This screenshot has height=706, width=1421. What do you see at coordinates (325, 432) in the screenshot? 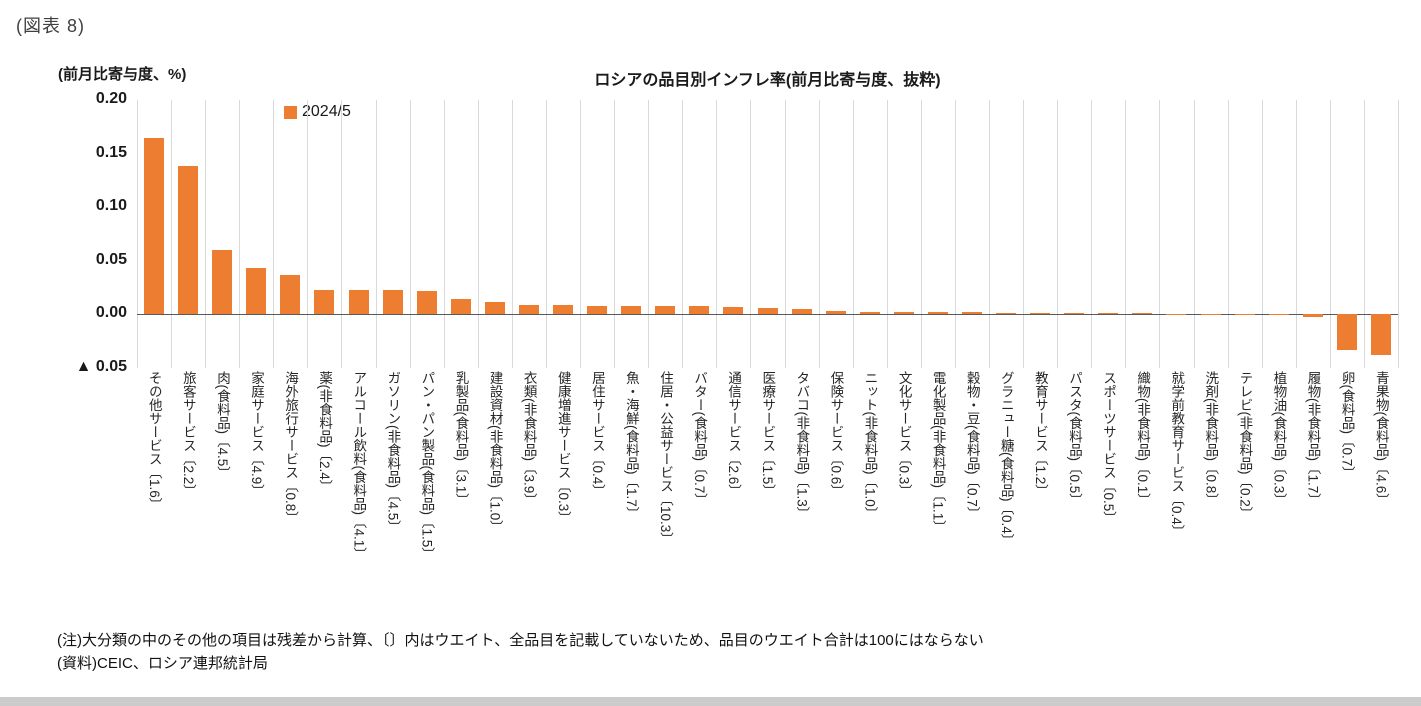
I see `x-axis-label-text: 薬(非食料品)〔2.4〕` at bounding box center [325, 432].